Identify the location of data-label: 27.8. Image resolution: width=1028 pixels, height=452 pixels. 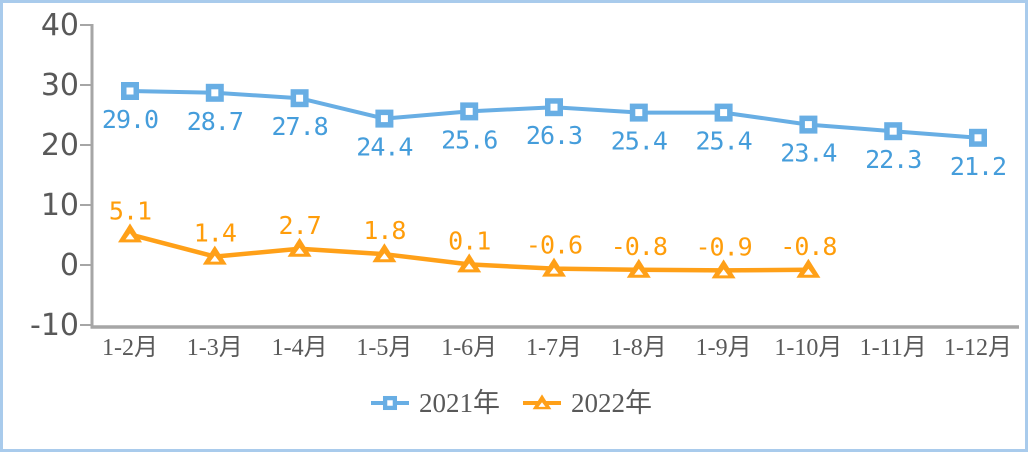
(299, 126).